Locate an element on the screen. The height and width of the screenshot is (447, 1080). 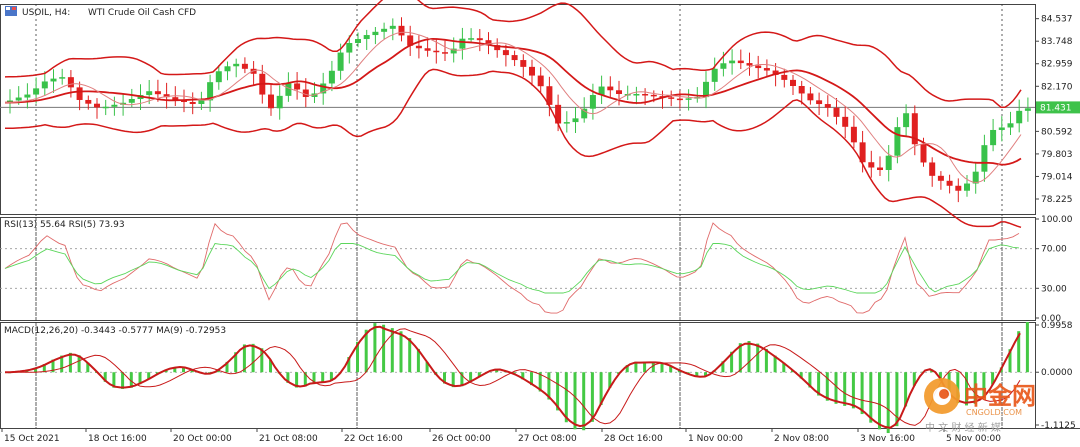
price-tick-label: 79.014 is located at coordinates (1057, 177).